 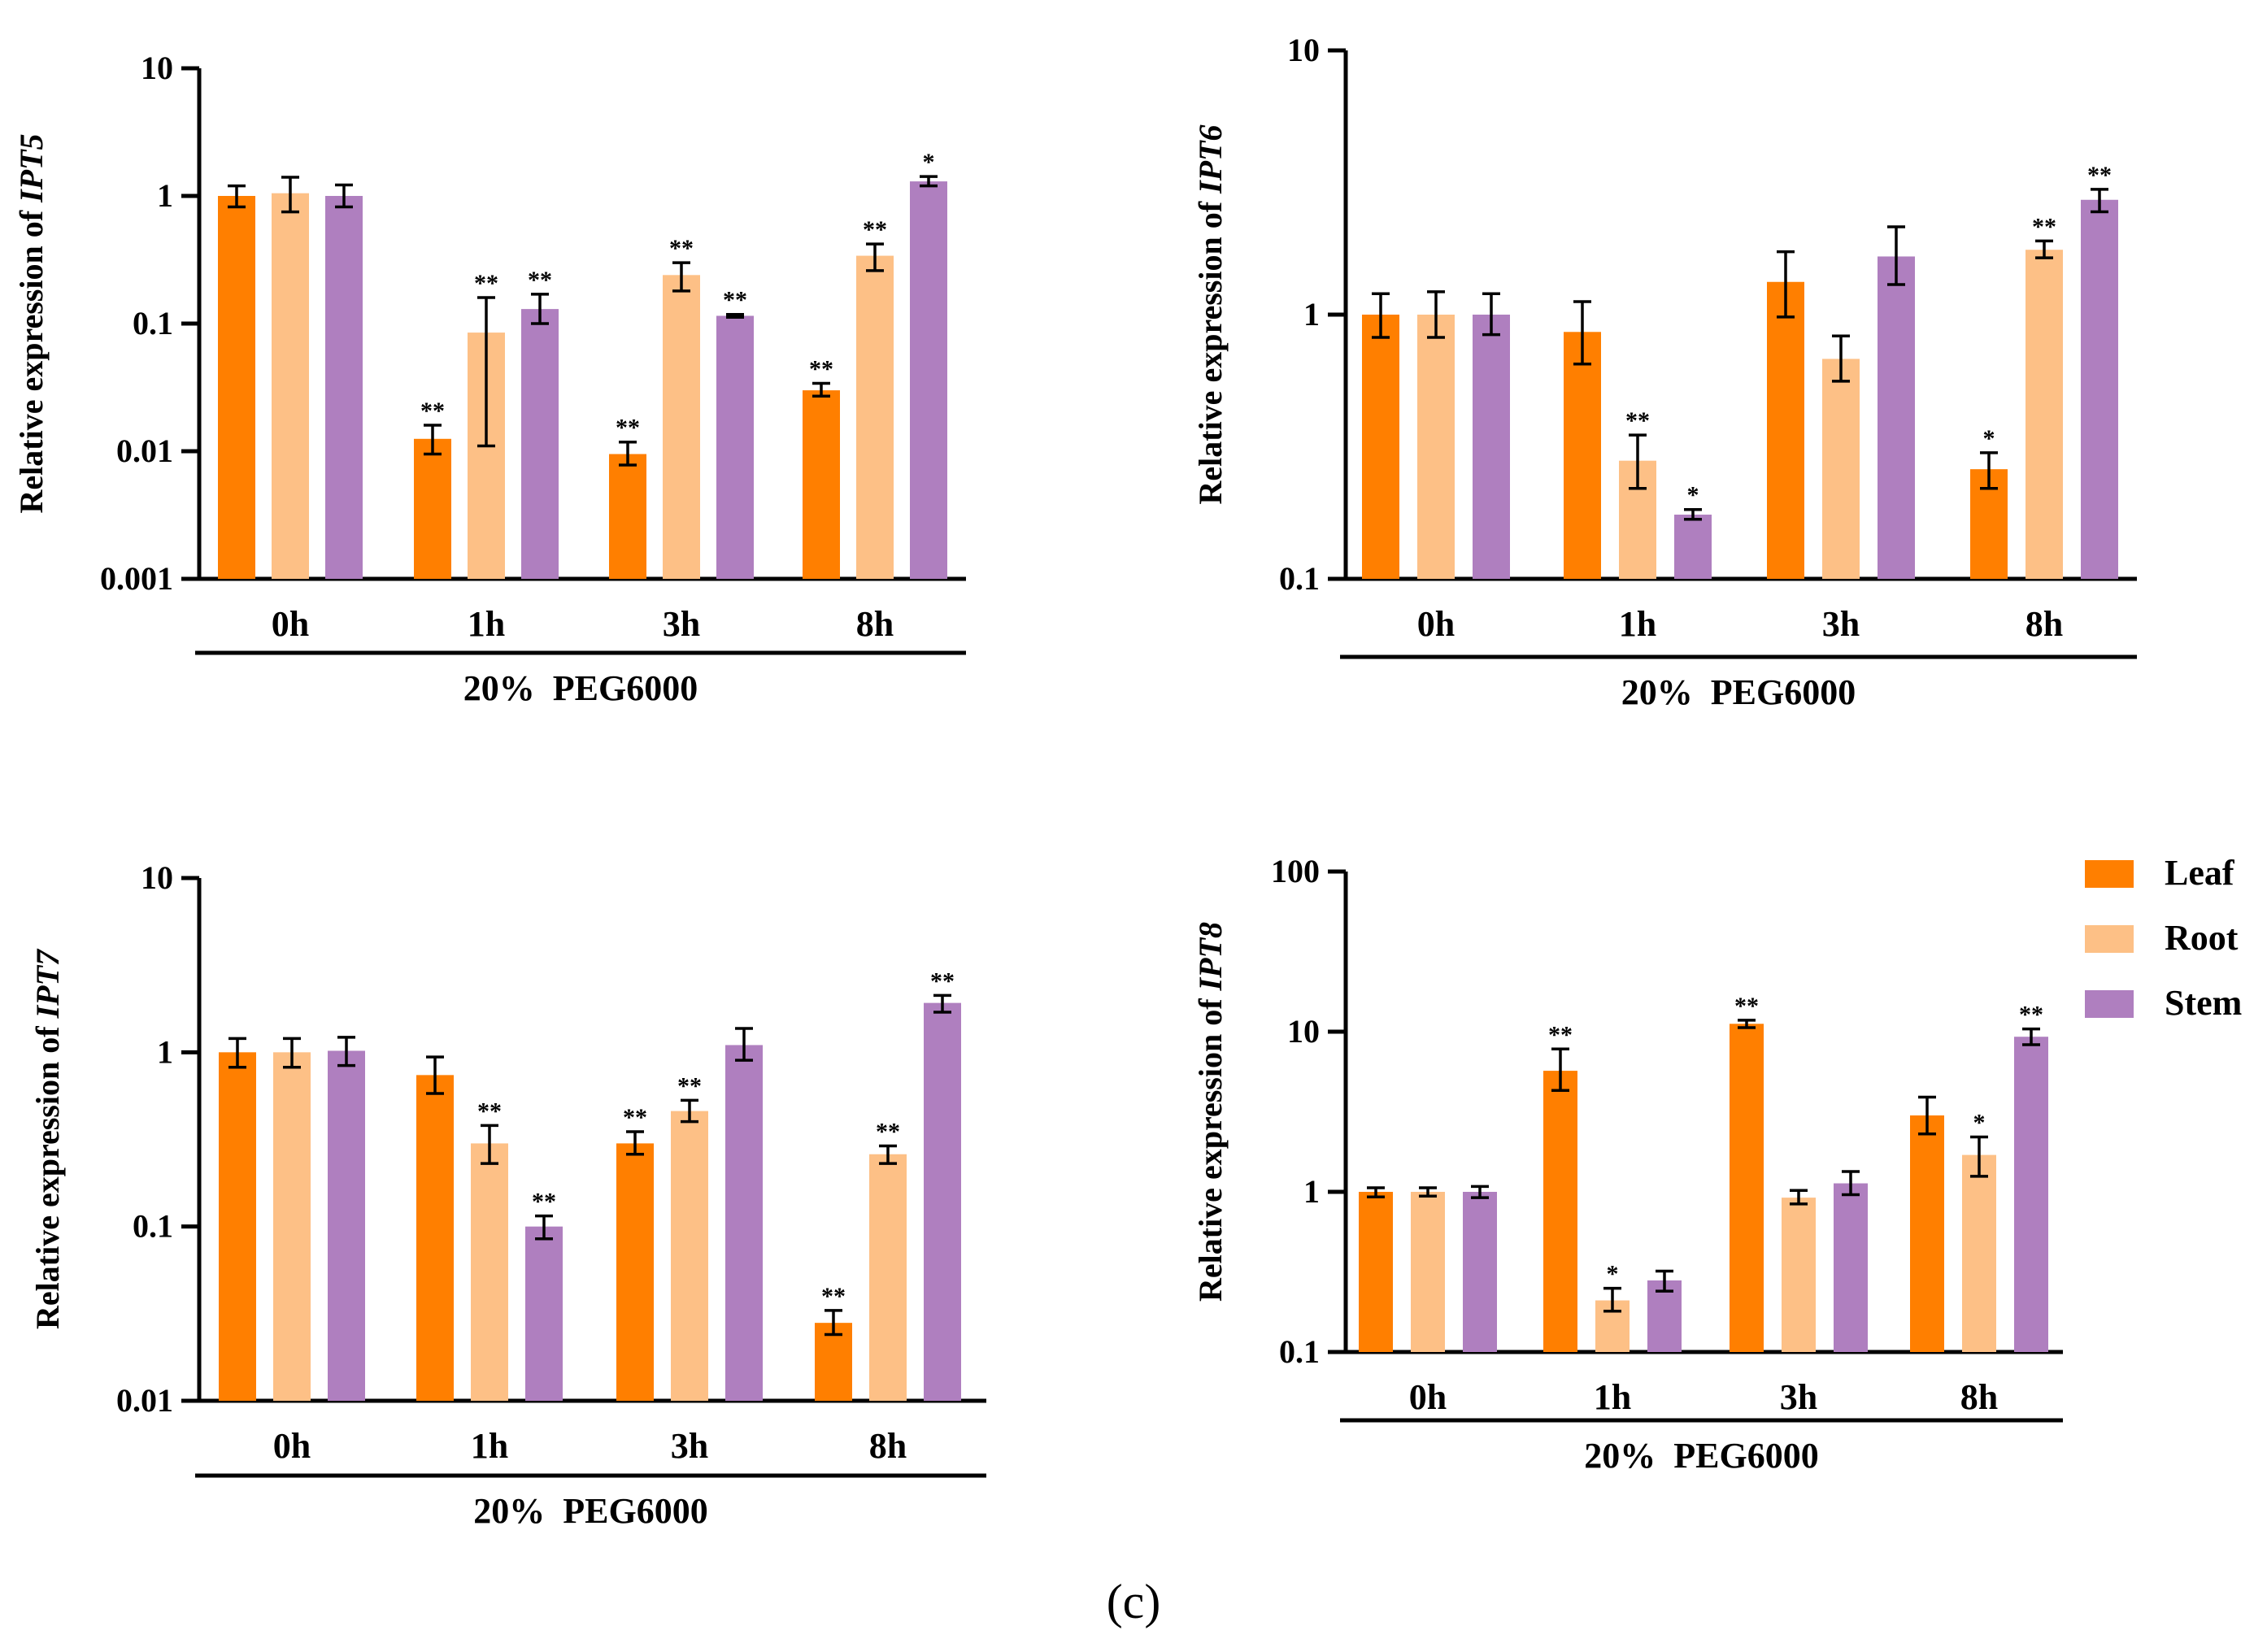 I want to click on x-category-label: 0h, so click(x=292, y=1446).